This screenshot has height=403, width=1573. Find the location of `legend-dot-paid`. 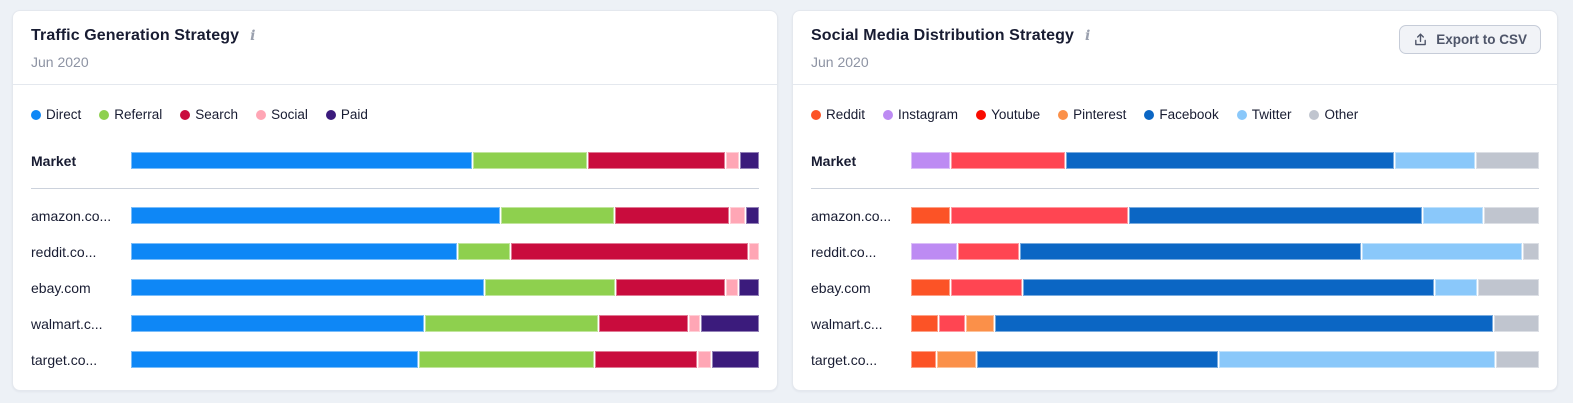

legend-dot-paid is located at coordinates (330, 114).